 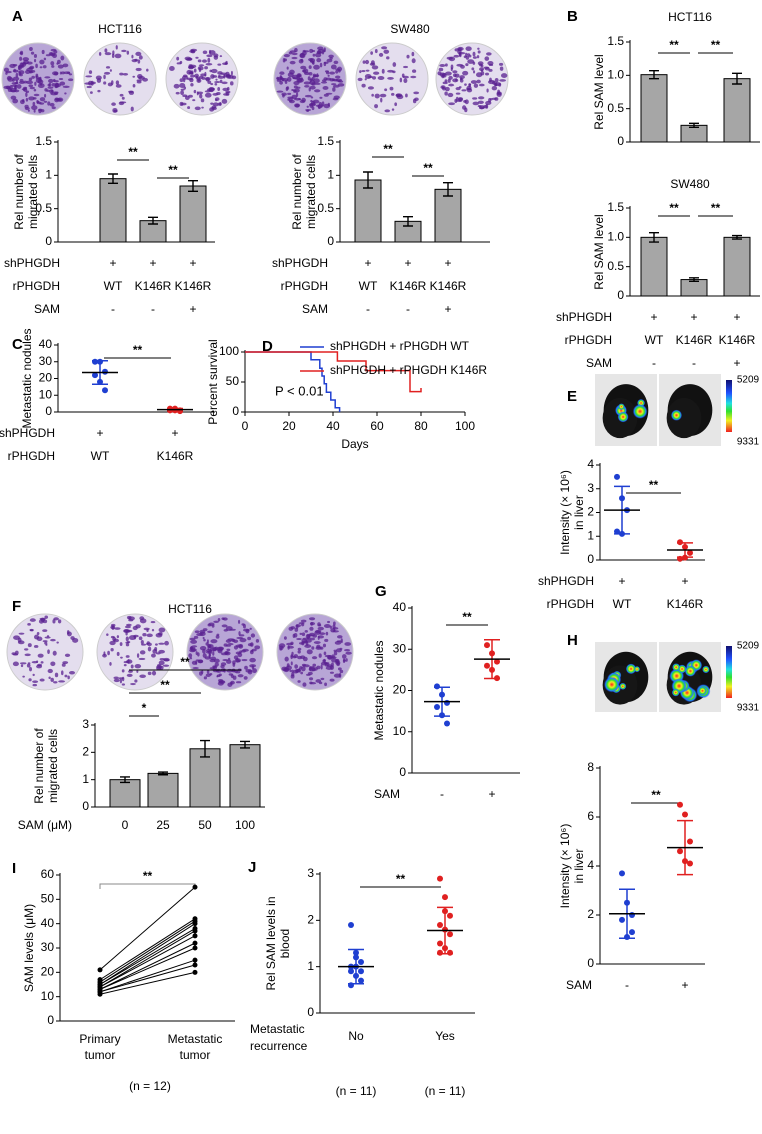 I want to click on condition-label: shPHGDH, so click(x=300, y=263).